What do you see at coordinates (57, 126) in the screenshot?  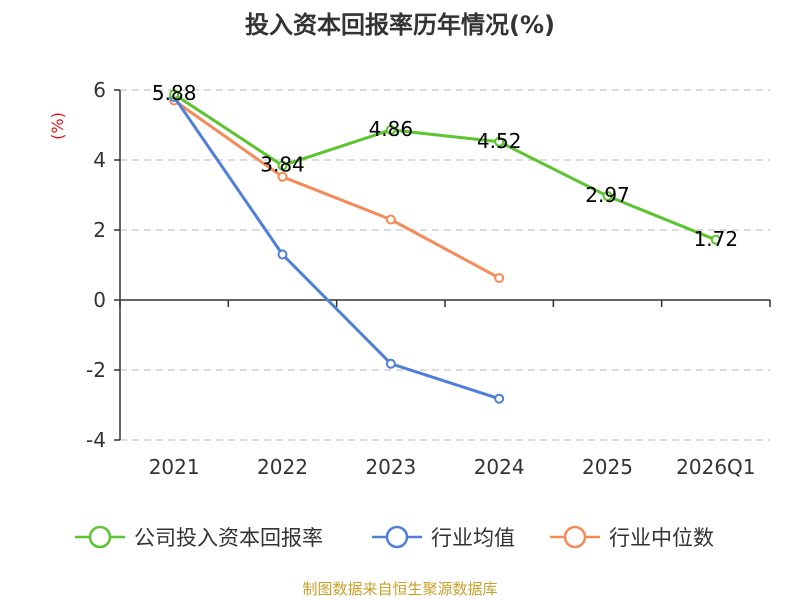 I see `y-axis-unit-label: (%)` at bounding box center [57, 126].